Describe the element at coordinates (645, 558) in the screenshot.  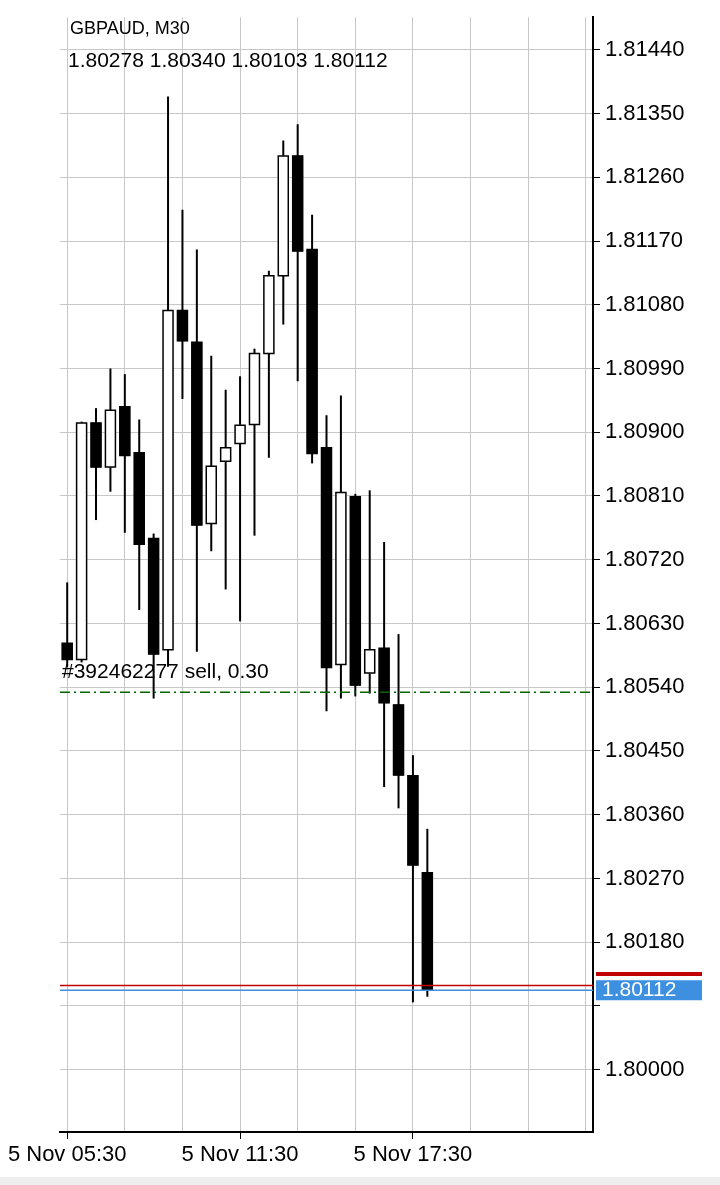
I see `y-tick-label: 1.80720` at that location.